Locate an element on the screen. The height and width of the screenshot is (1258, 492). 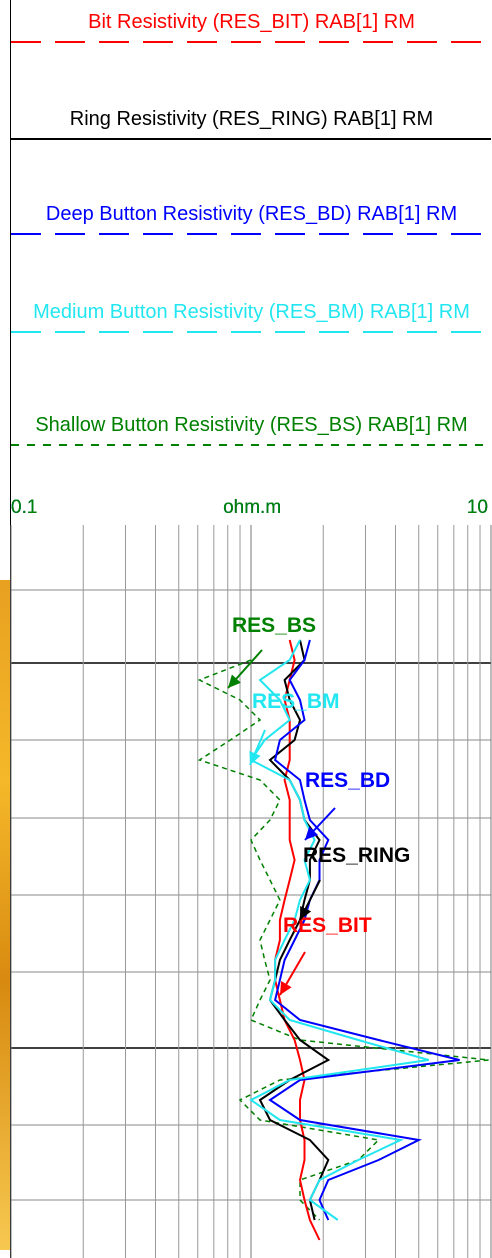
header-title: Bit Resistivity (RES_BIT) RAB[1] RM is located at coordinates (251, 22).